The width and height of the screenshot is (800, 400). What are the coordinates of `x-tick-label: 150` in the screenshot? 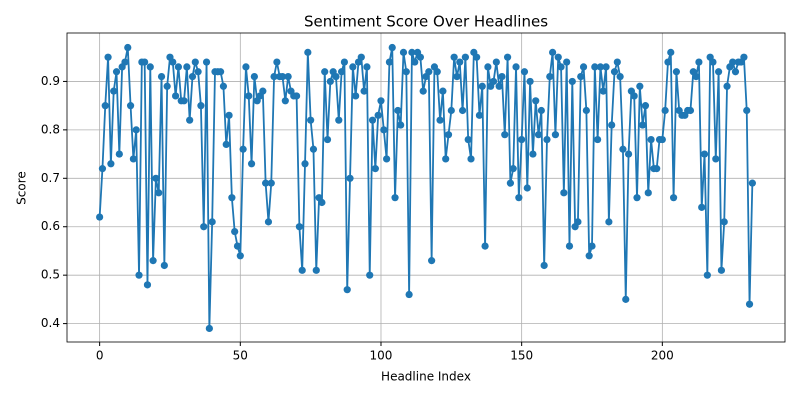 It's located at (521, 356).